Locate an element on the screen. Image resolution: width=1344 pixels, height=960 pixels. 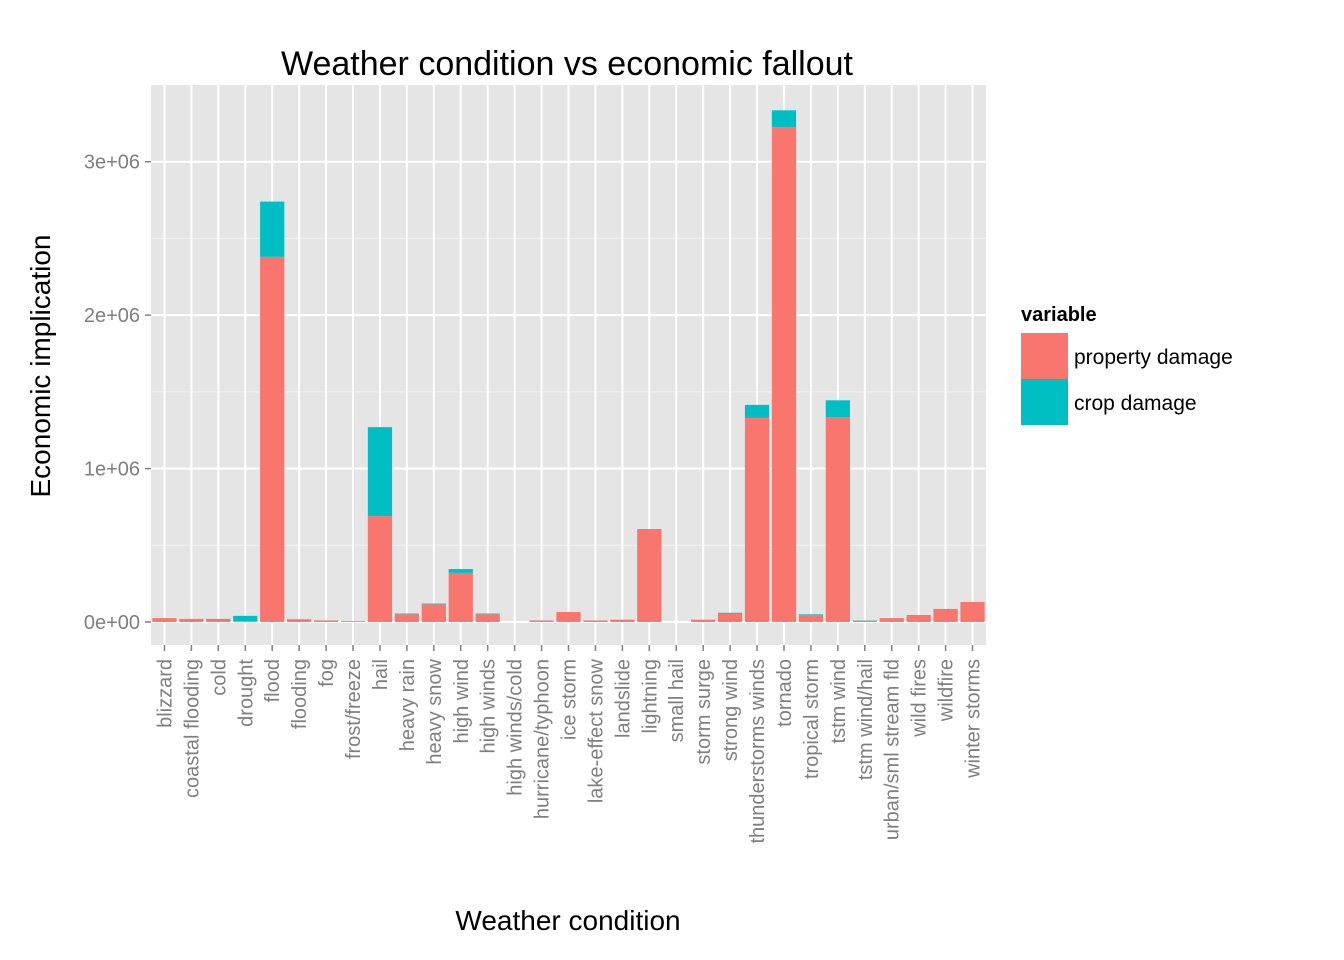
x-tick-label: flooding is located at coordinates (300, 694).